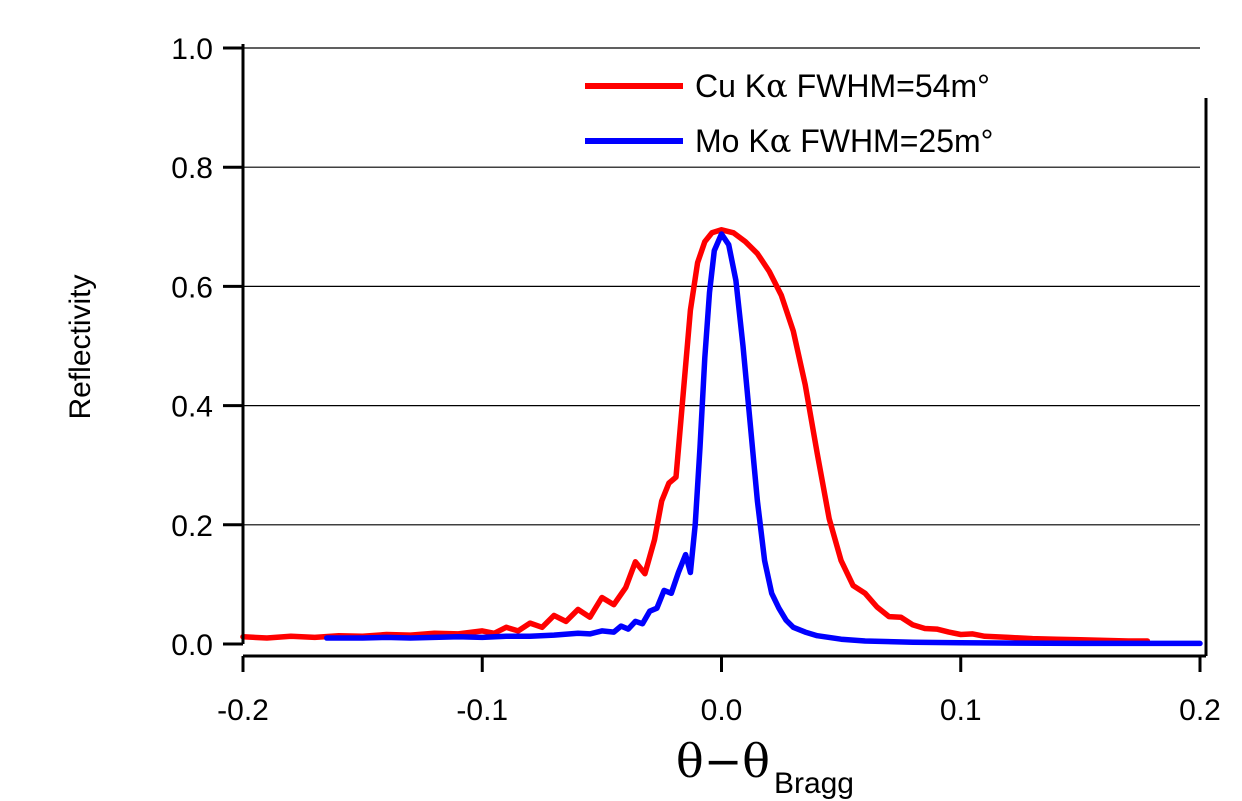 The height and width of the screenshot is (801, 1242). Describe the element at coordinates (723, 761) in the screenshot. I see `x-axis-label-main: θ−θ` at that location.